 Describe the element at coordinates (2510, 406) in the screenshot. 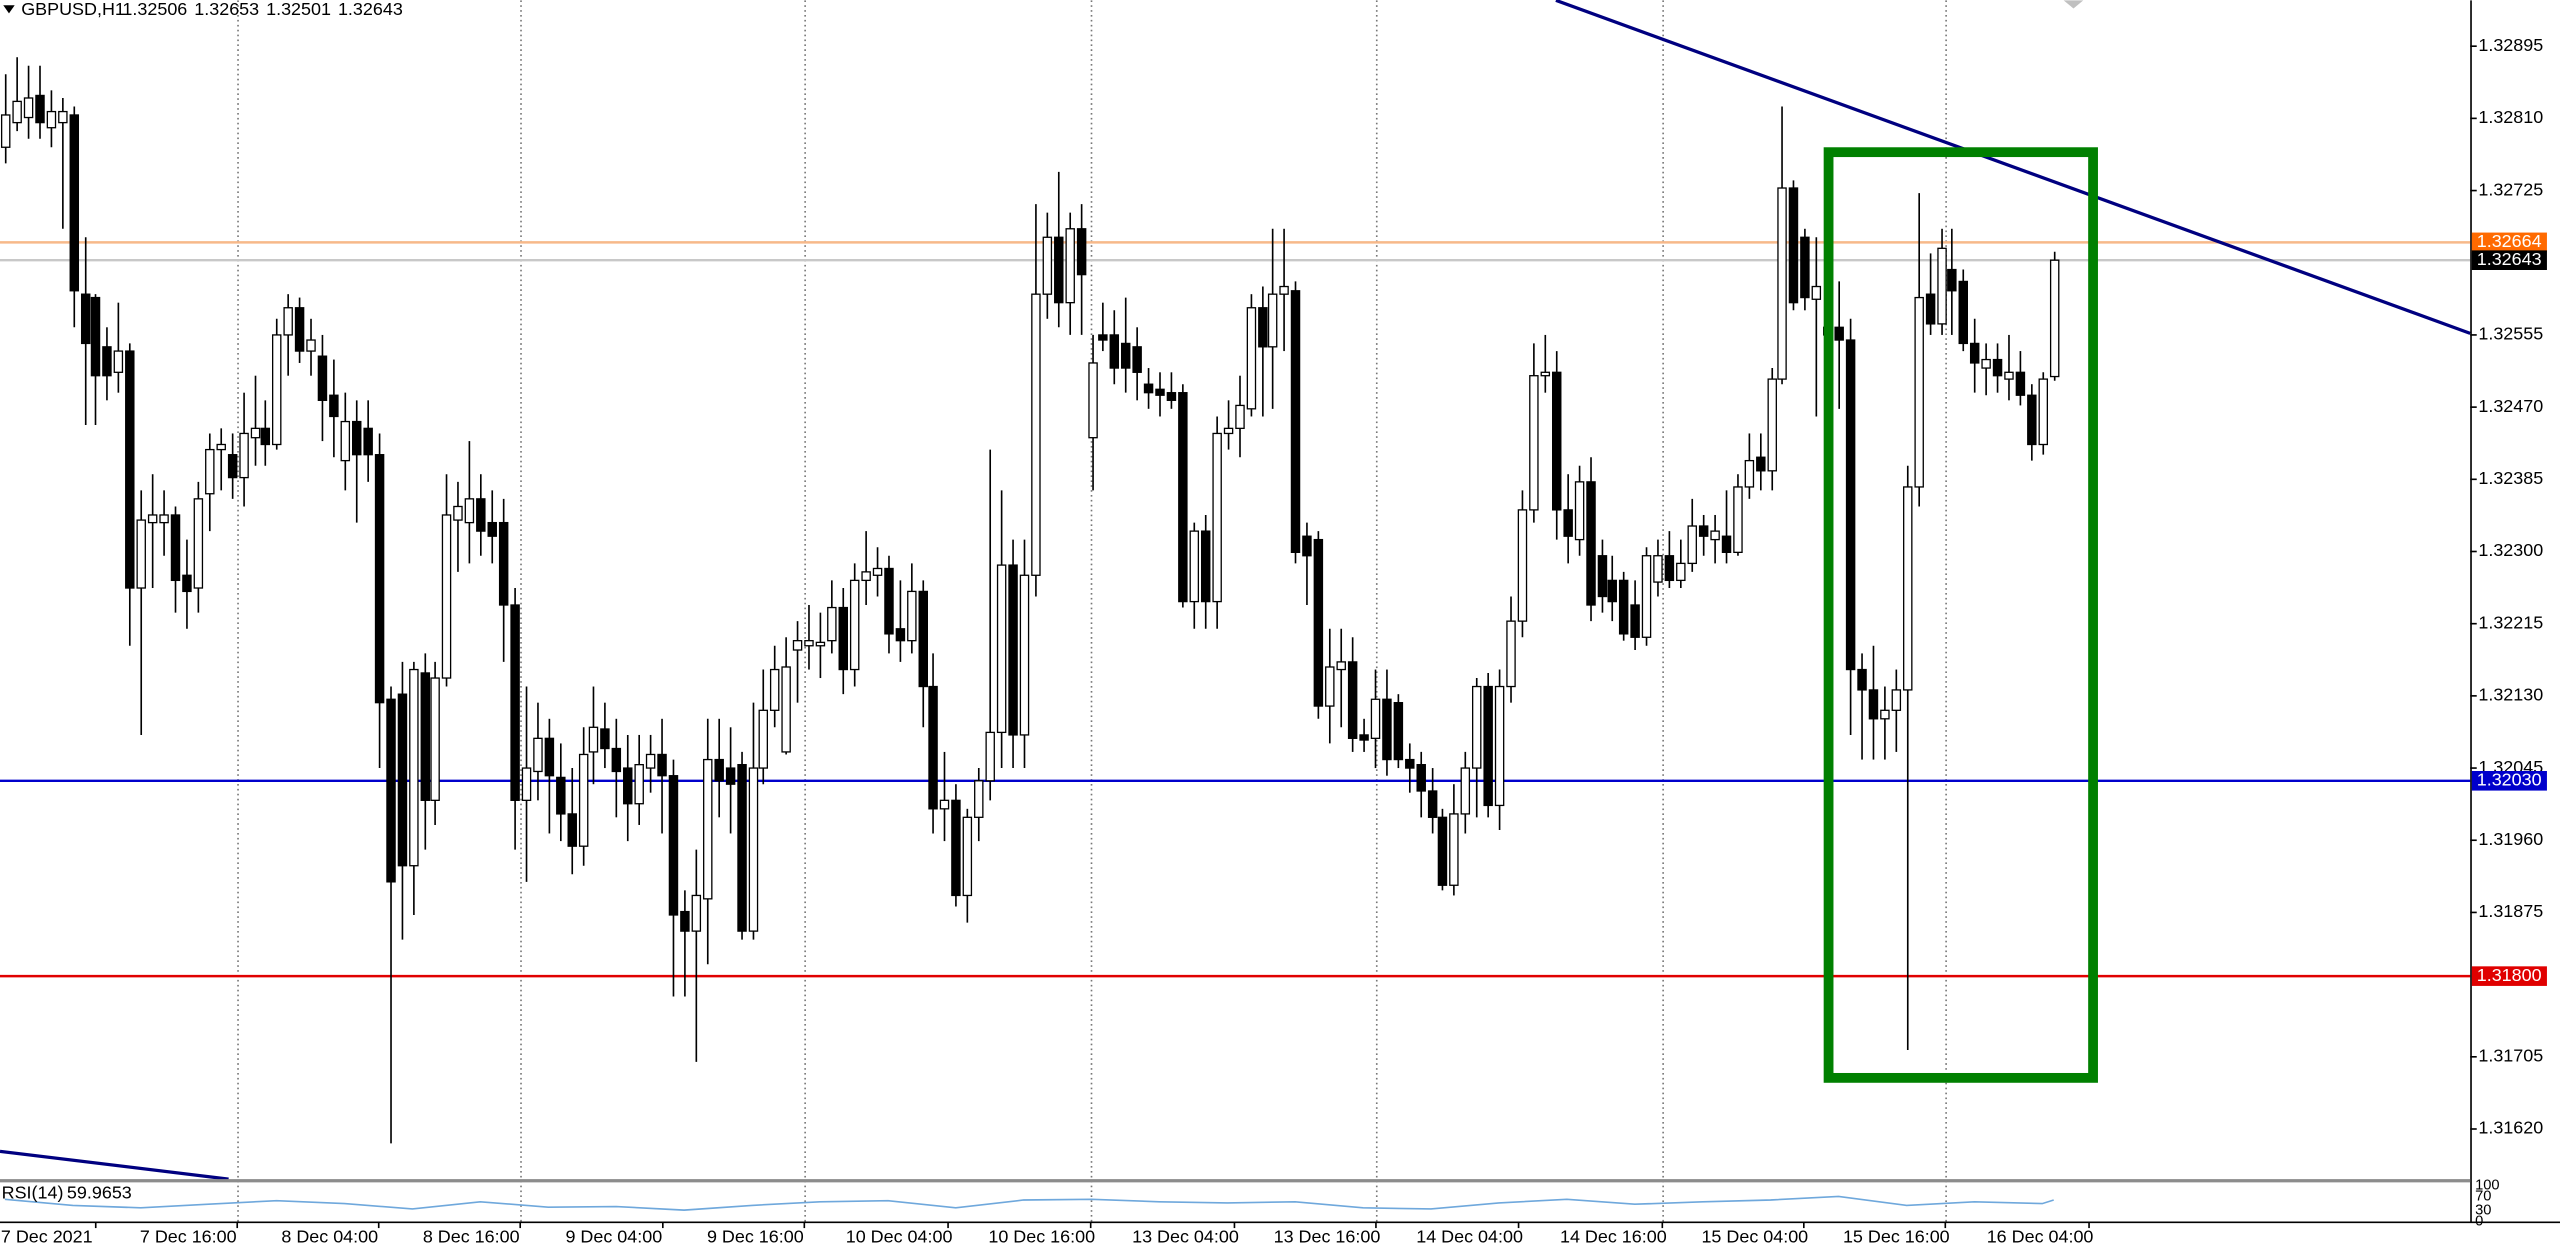

I see `y-tick-label: 1.32470` at that location.